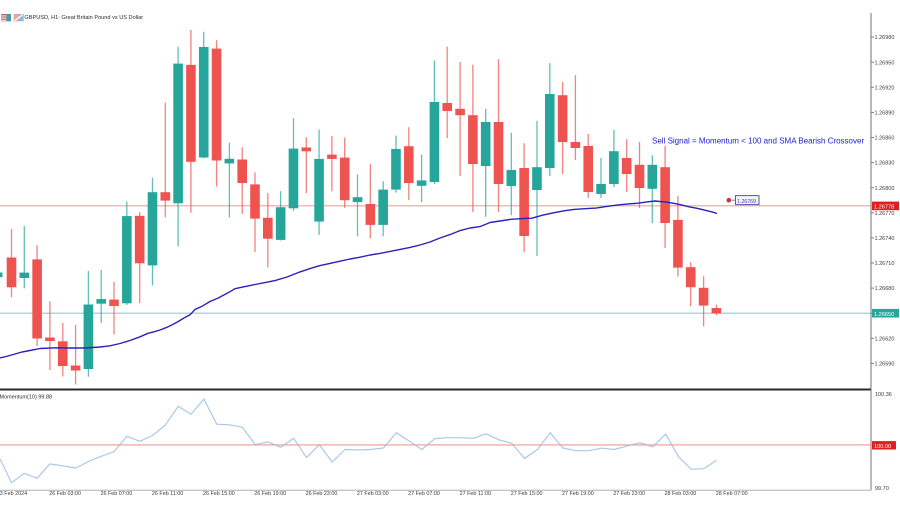 The image size is (900, 505). I want to click on svg-text: 27 Feb 11:00, so click(475, 494).